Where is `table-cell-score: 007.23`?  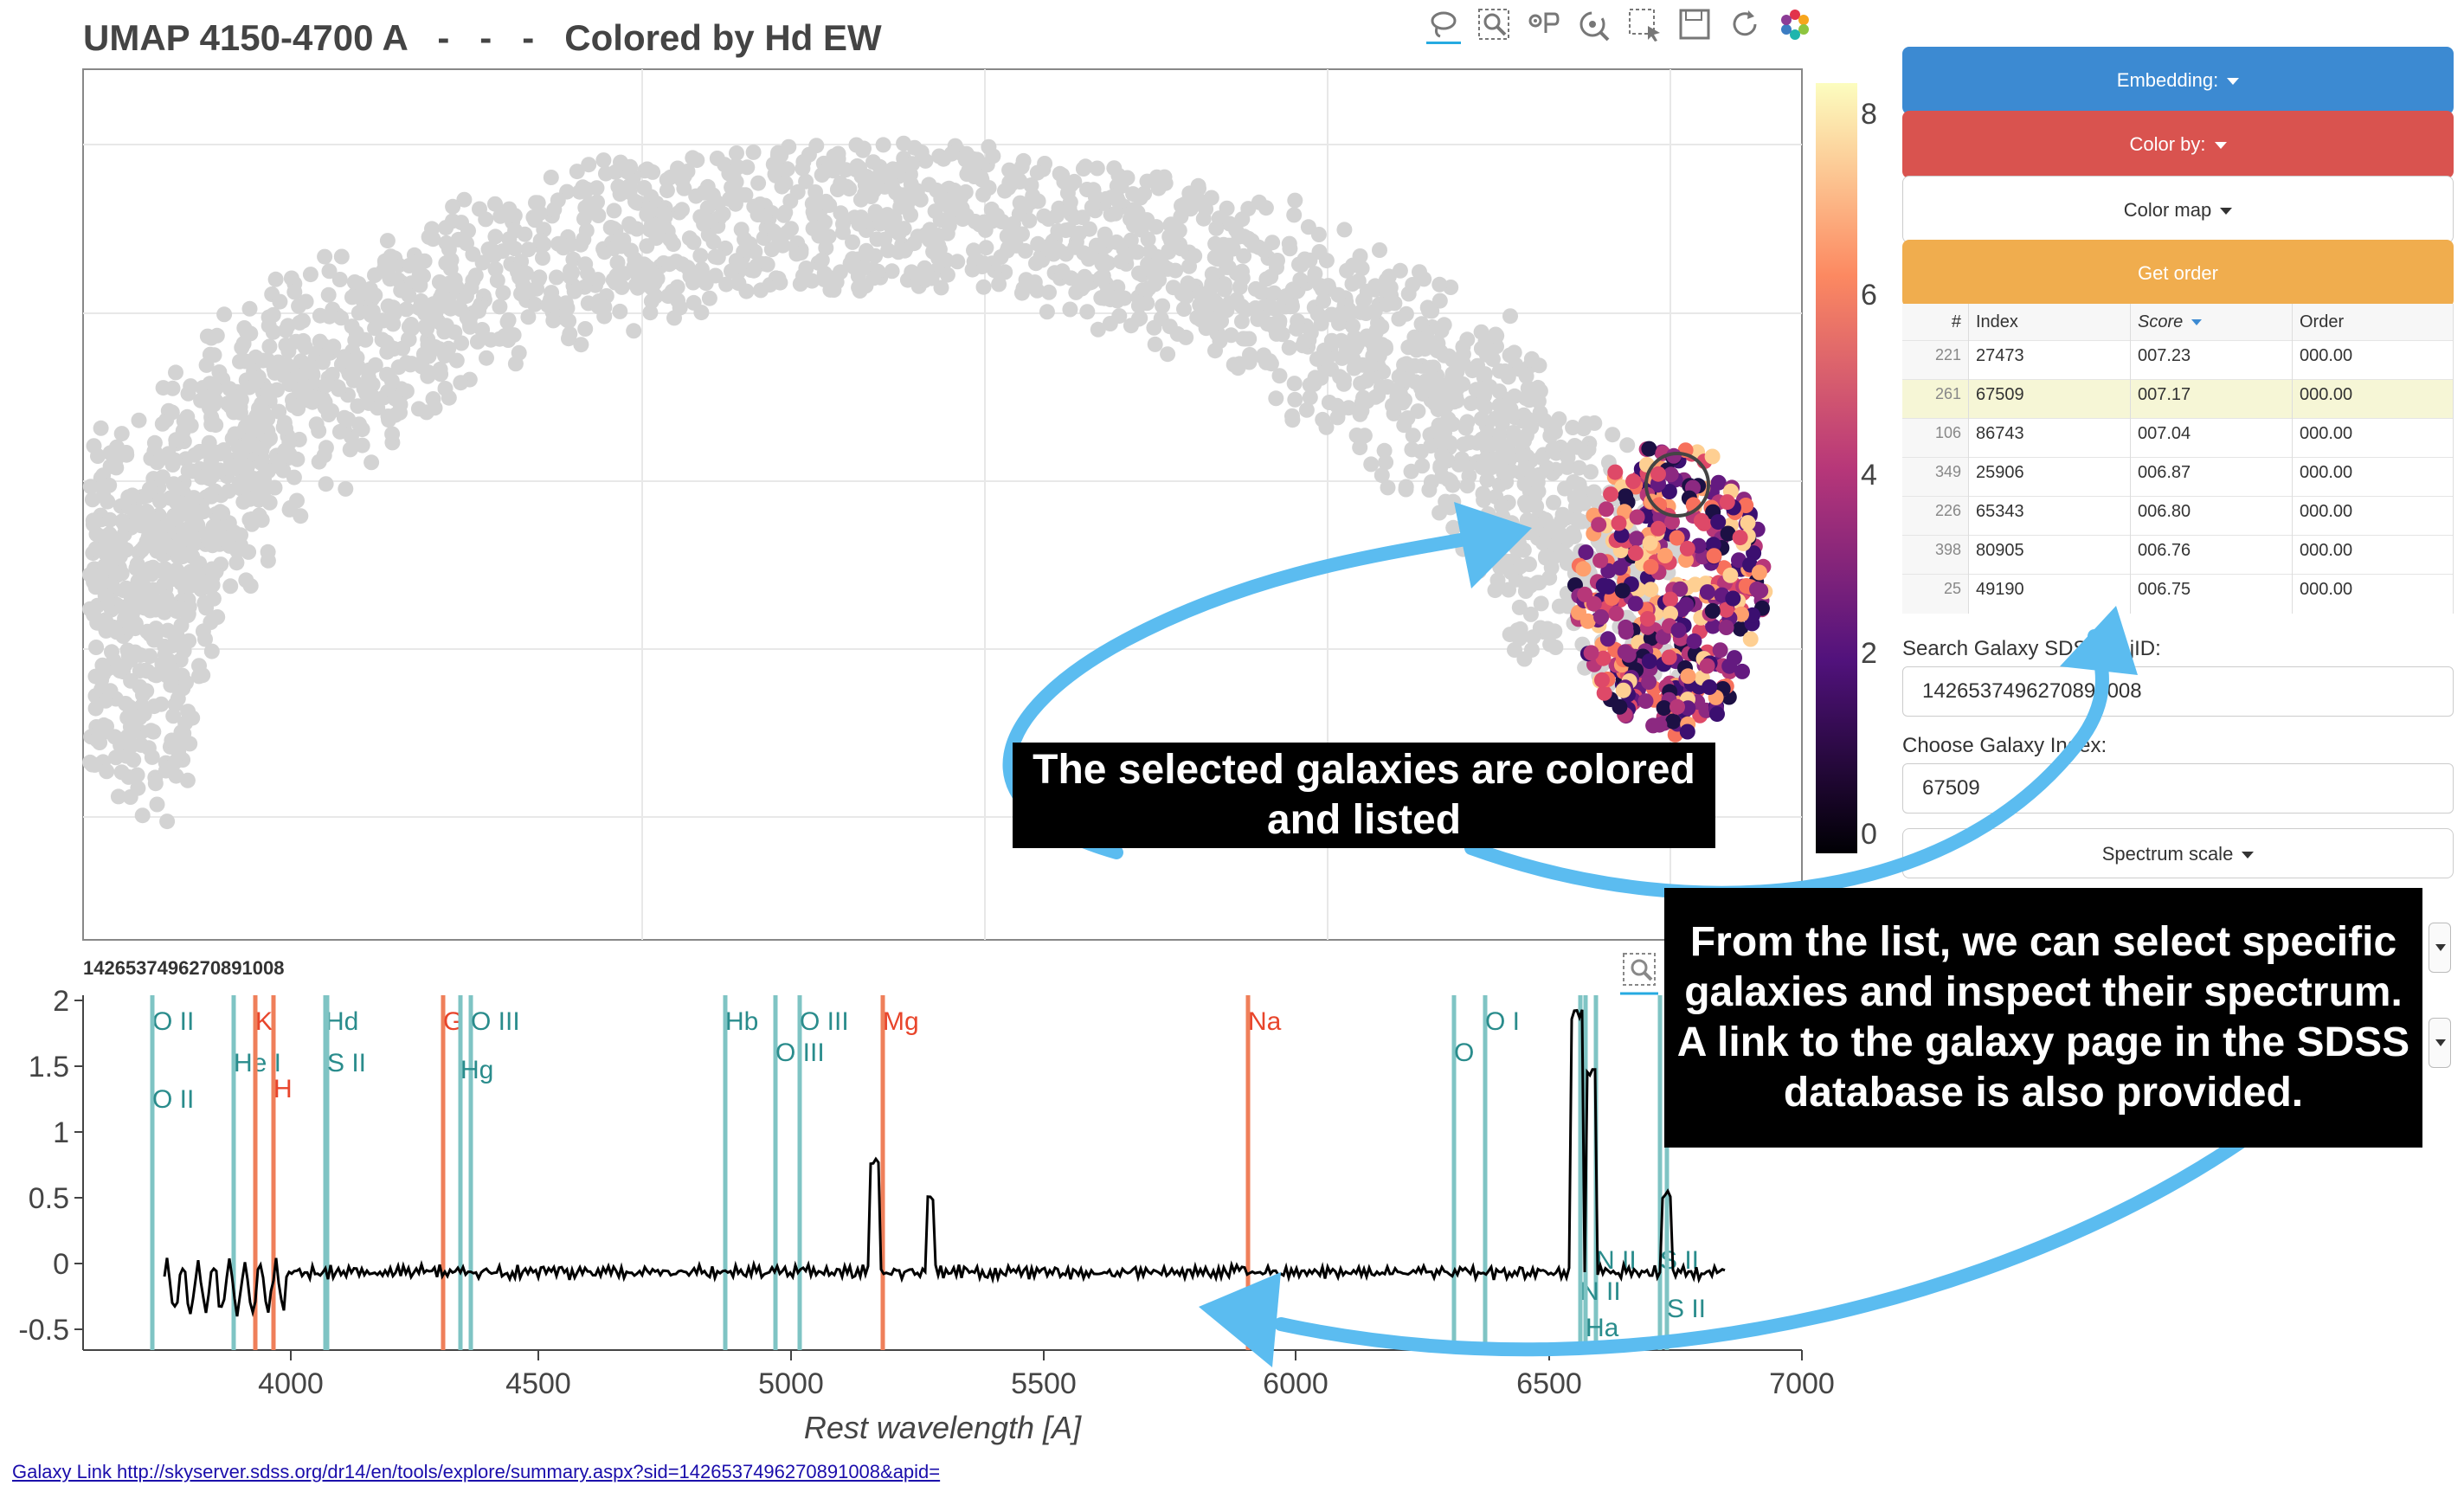
table-cell-score: 007.23 is located at coordinates (2211, 360).